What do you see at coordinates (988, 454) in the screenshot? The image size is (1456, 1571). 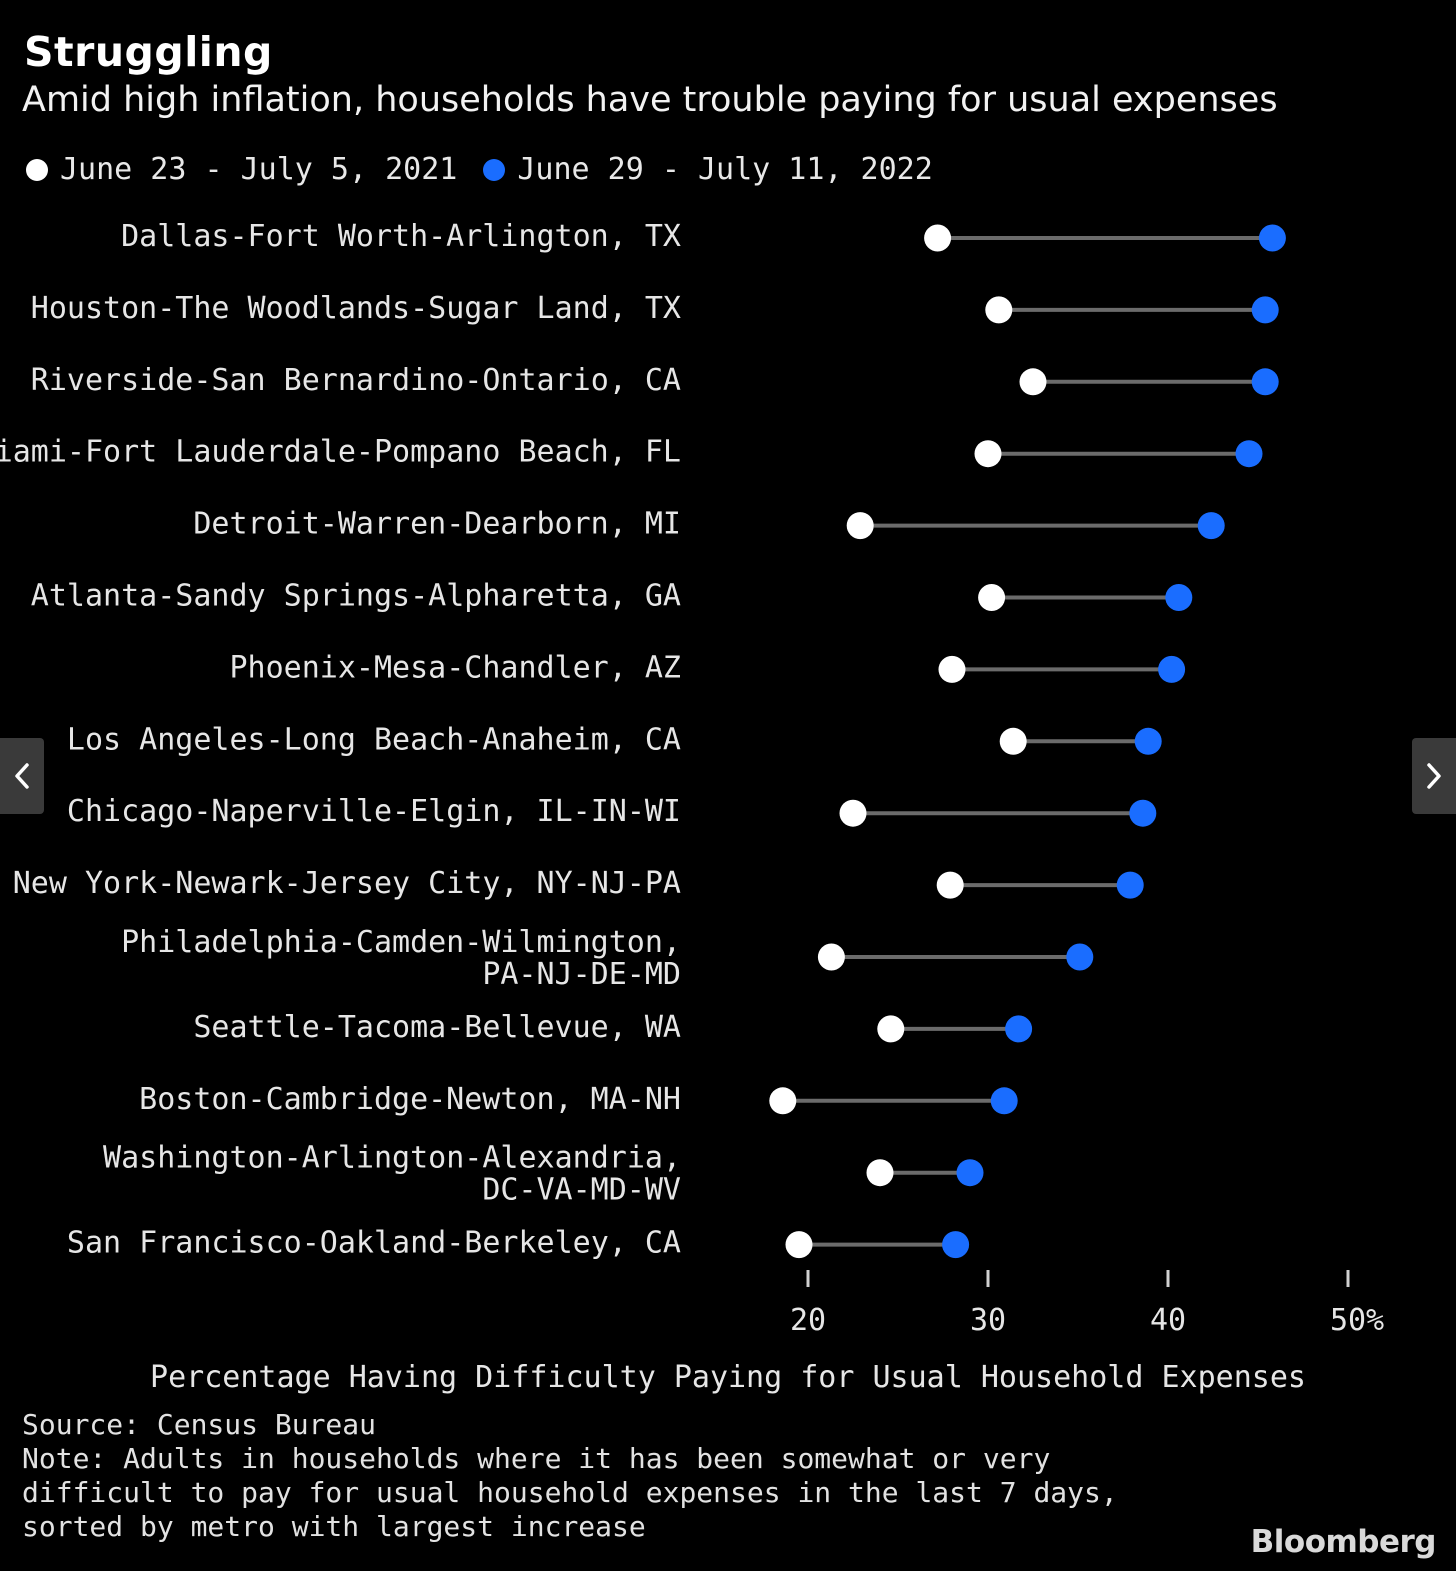 I see `point-2021-miami-fort-lauderdale-pompano-beach` at bounding box center [988, 454].